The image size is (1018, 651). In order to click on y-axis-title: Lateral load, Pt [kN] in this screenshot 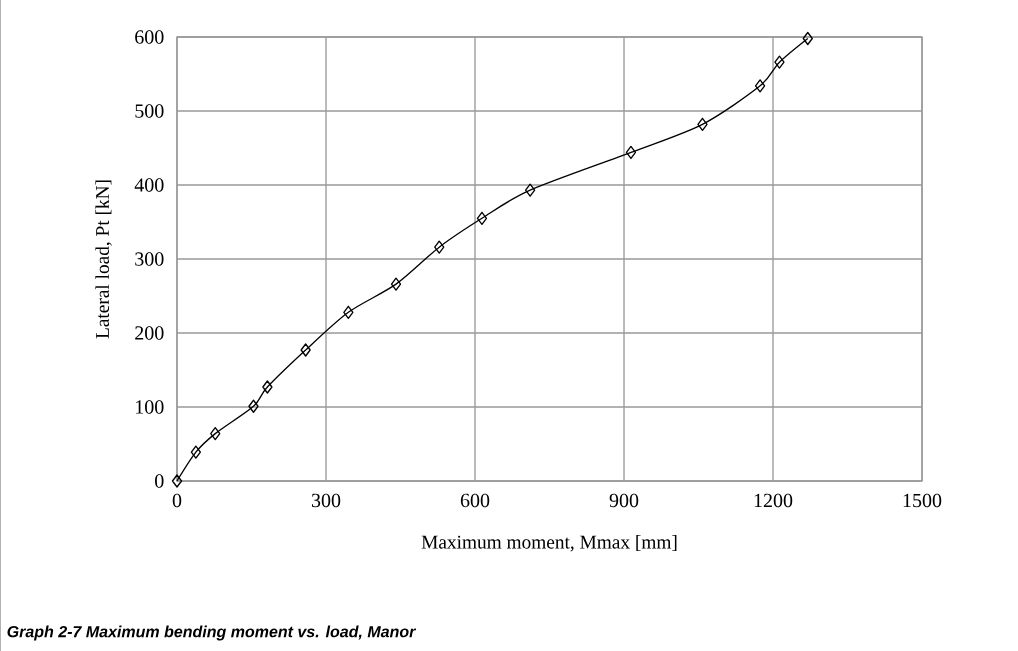, I will do `click(103, 259)`.